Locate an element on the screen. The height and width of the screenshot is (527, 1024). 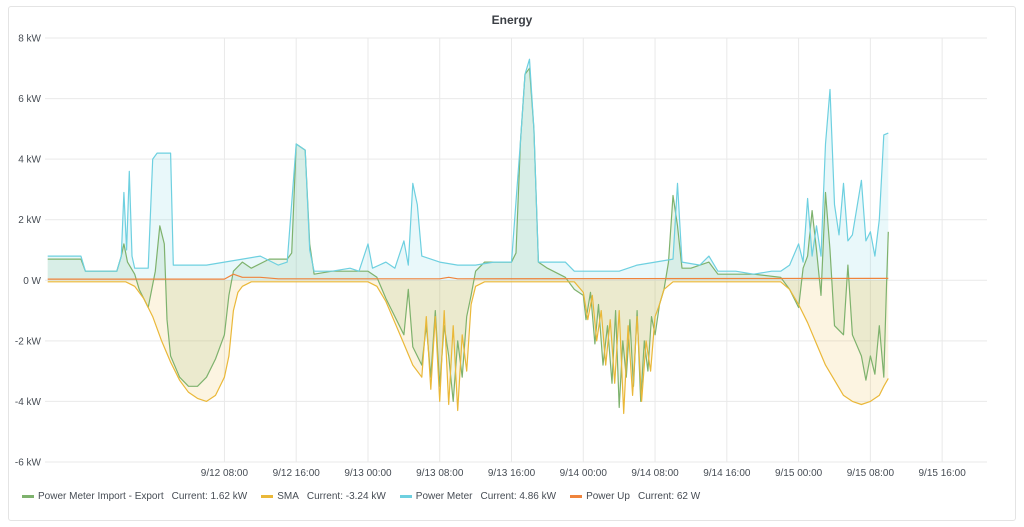
x-tick-label: 9/12 16:00 is located at coordinates (297, 473).